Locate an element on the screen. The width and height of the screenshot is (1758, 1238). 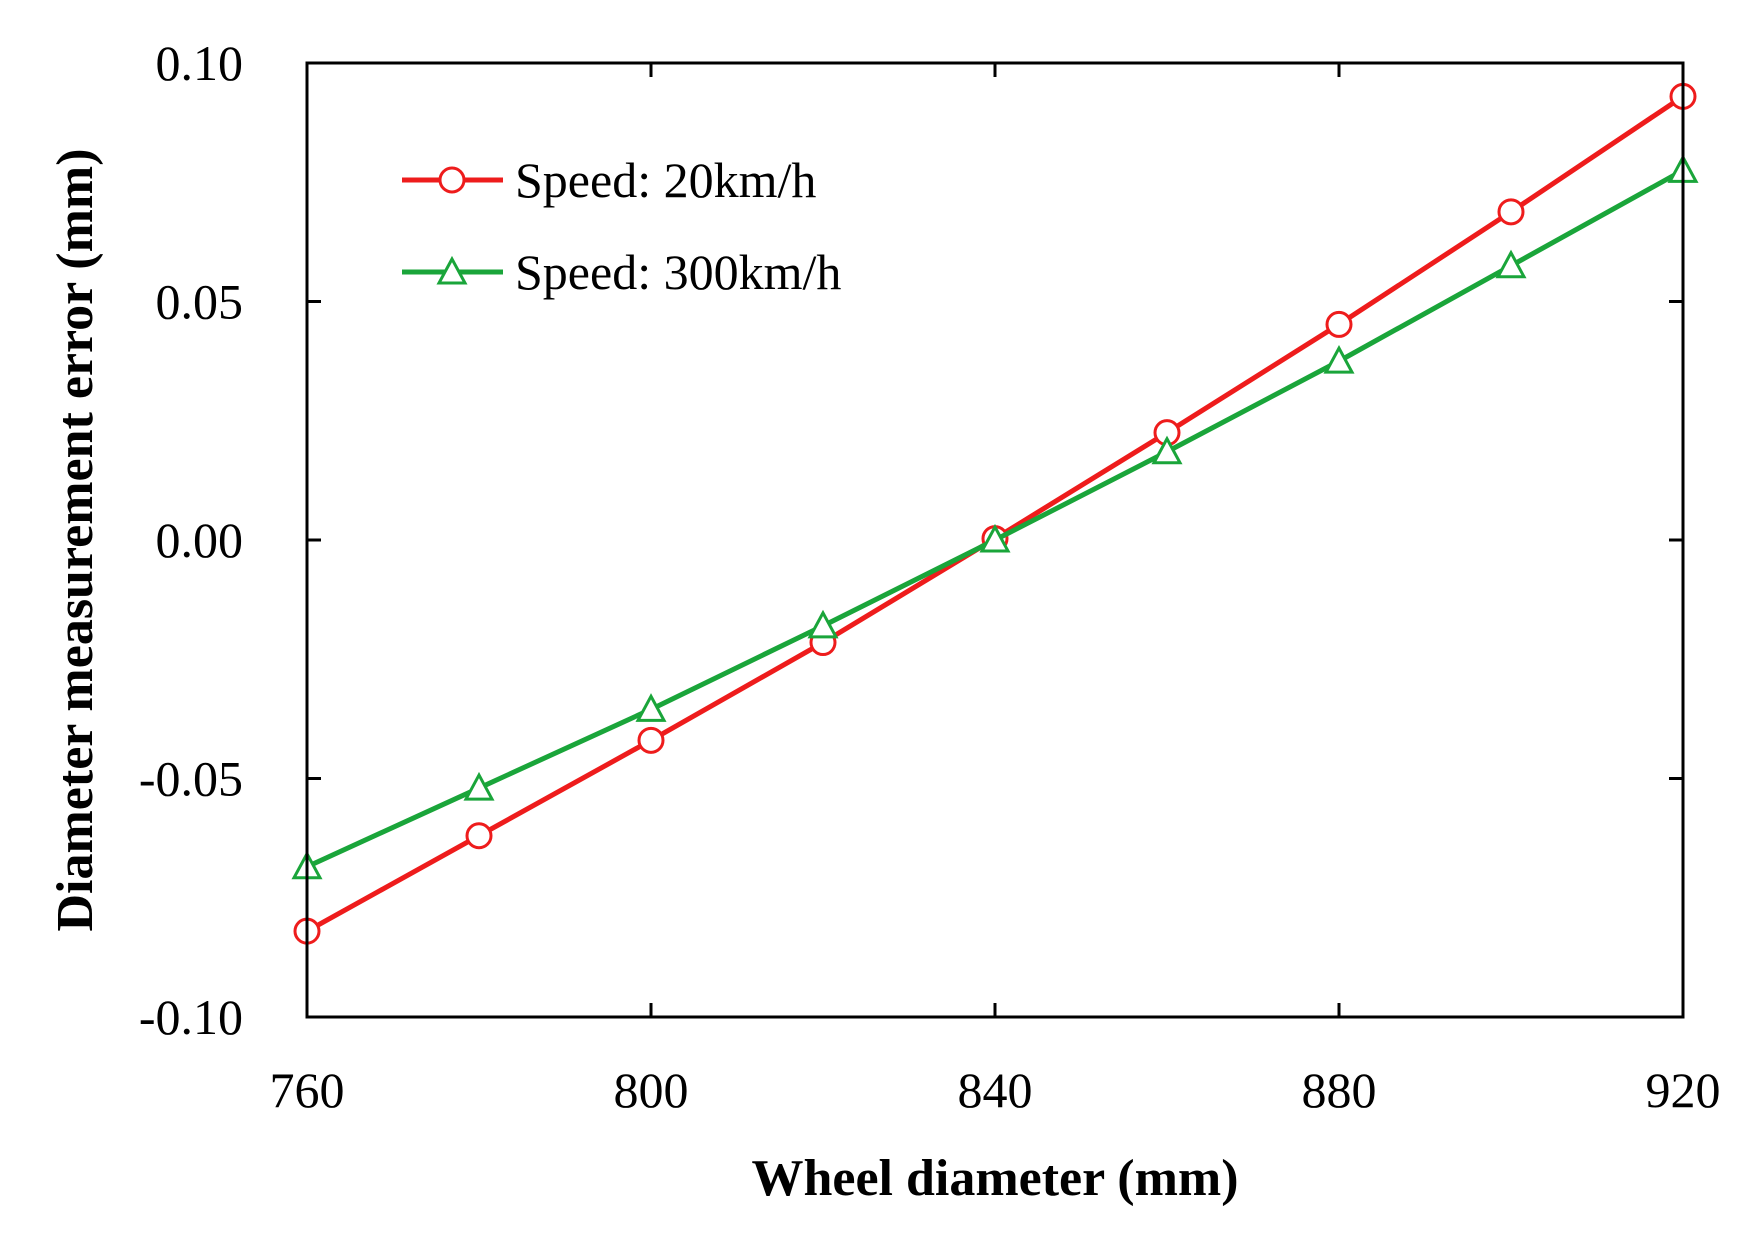
x-tick-label: 800 is located at coordinates (651, 1090).